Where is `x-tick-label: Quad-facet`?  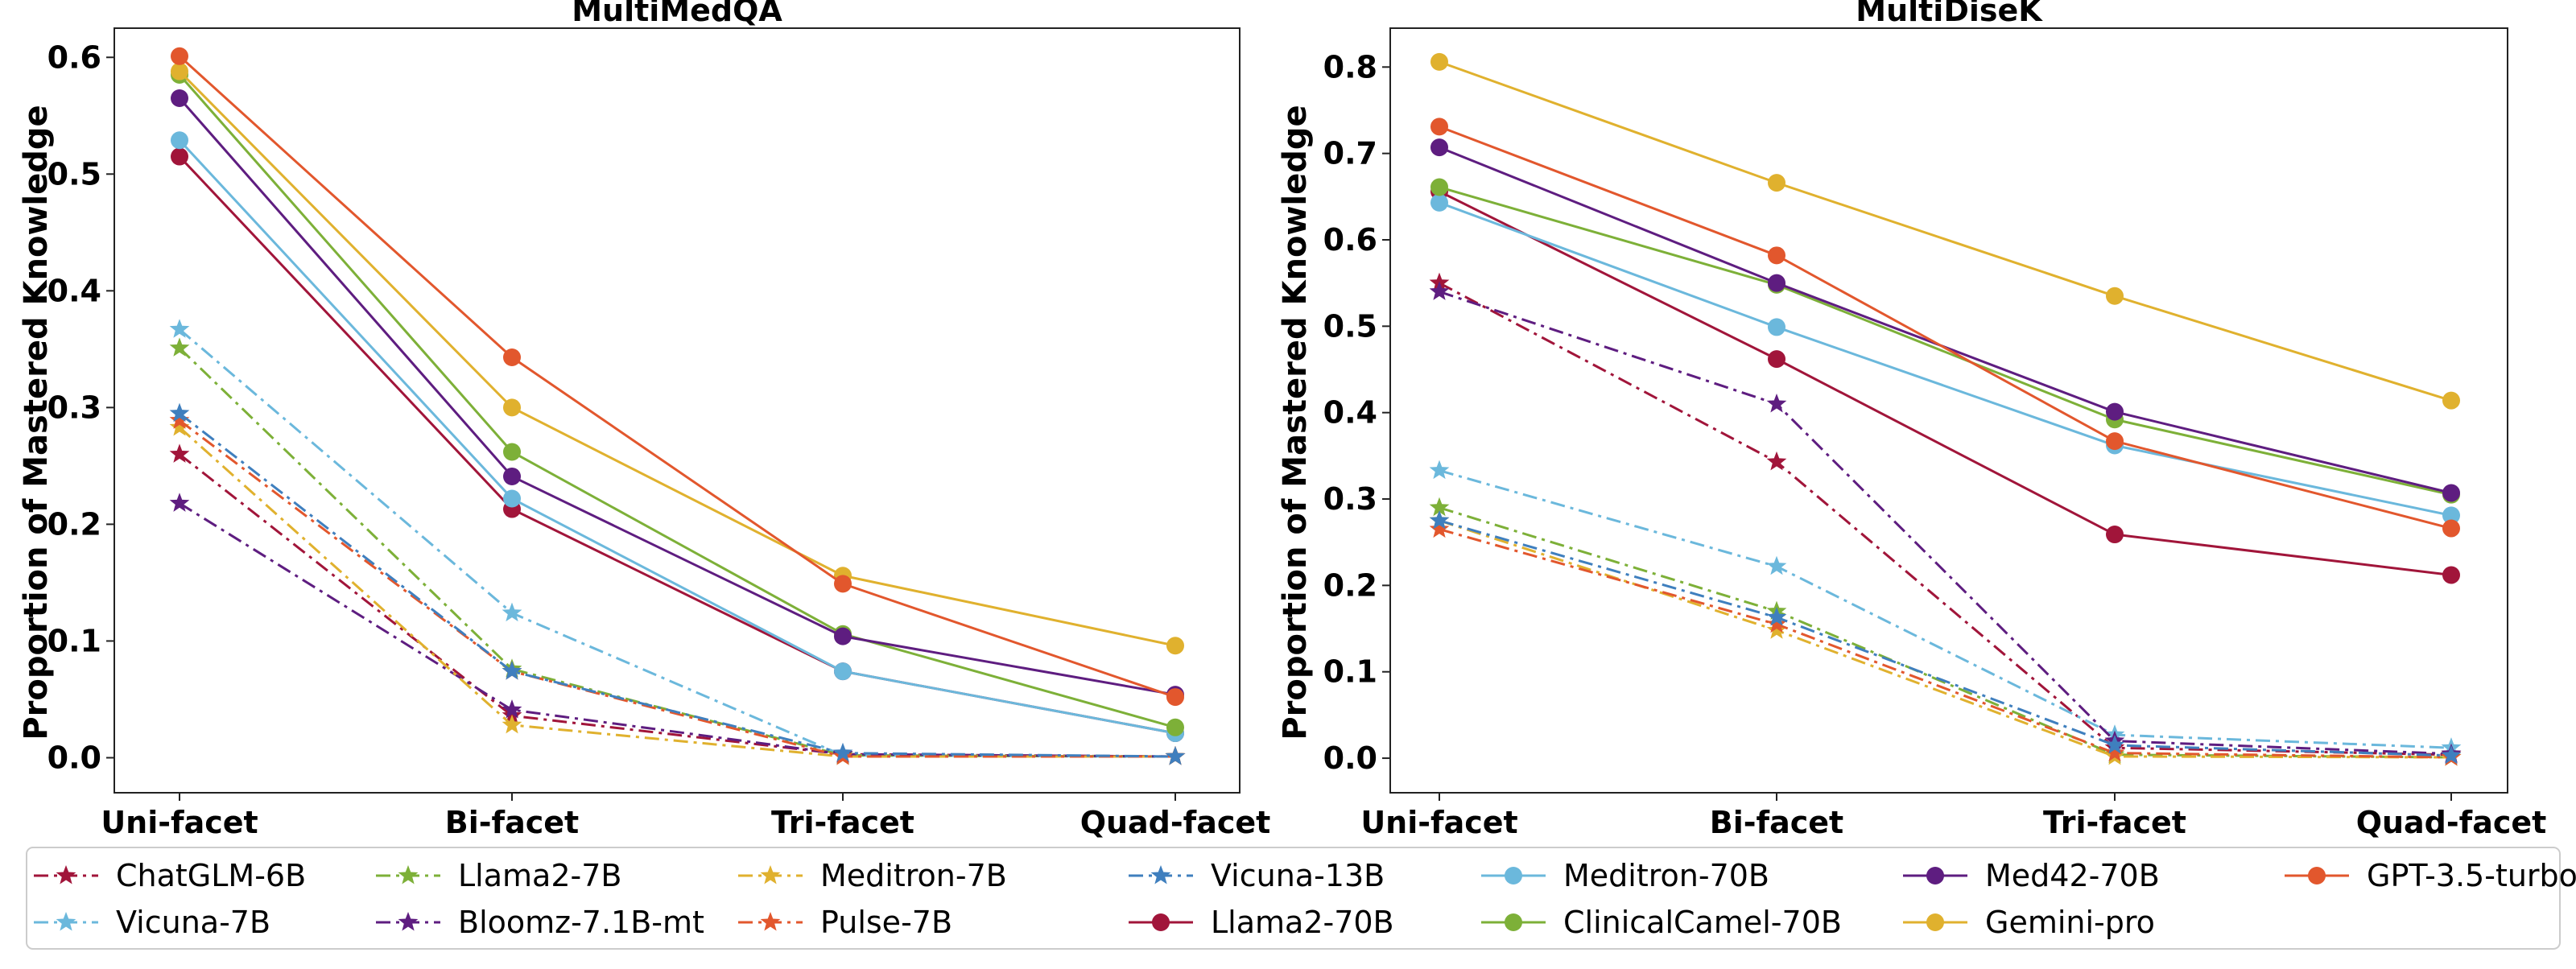
x-tick-label: Quad-facet is located at coordinates (1175, 822).